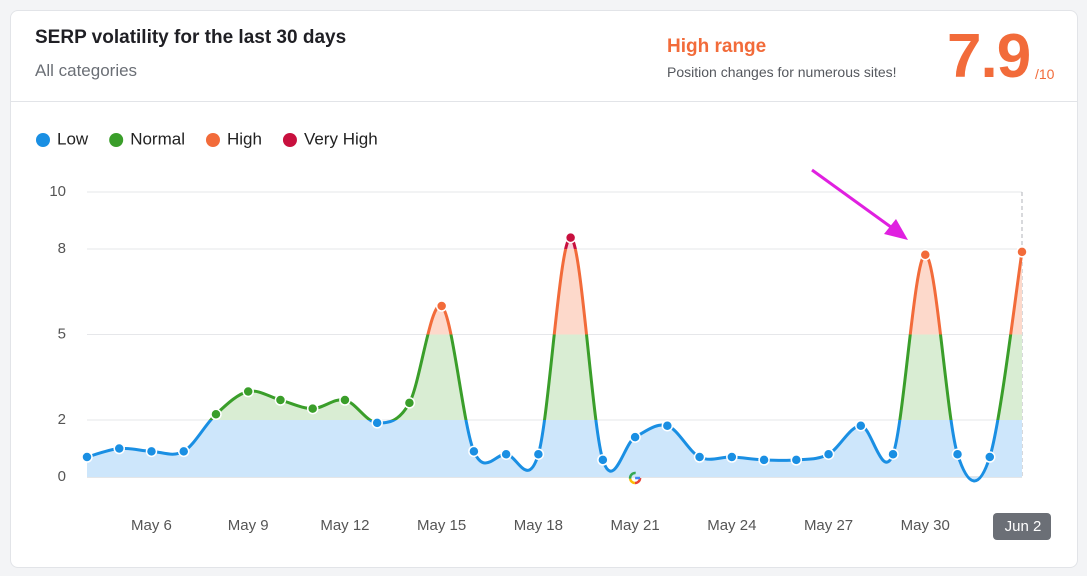 This screenshot has width=1087, height=576. I want to click on legend-label: Low, so click(73, 138).